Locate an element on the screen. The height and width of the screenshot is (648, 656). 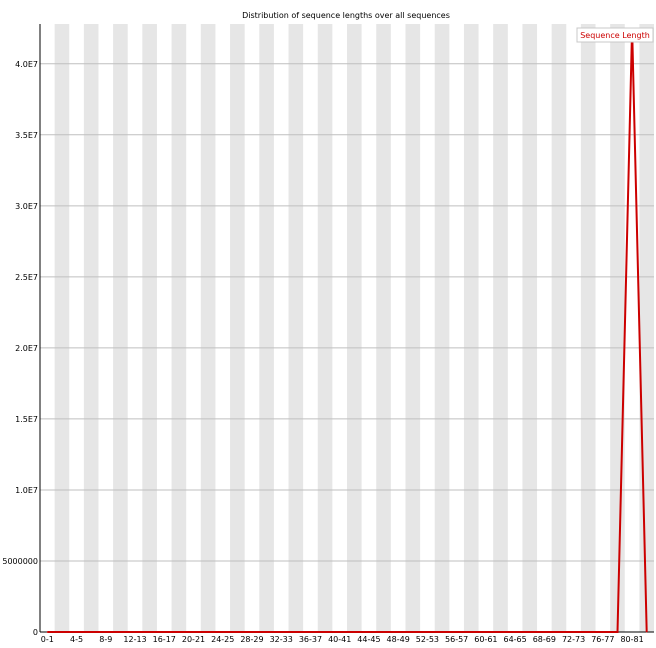
y-tick-label: 2.0E7 is located at coordinates (26, 348).